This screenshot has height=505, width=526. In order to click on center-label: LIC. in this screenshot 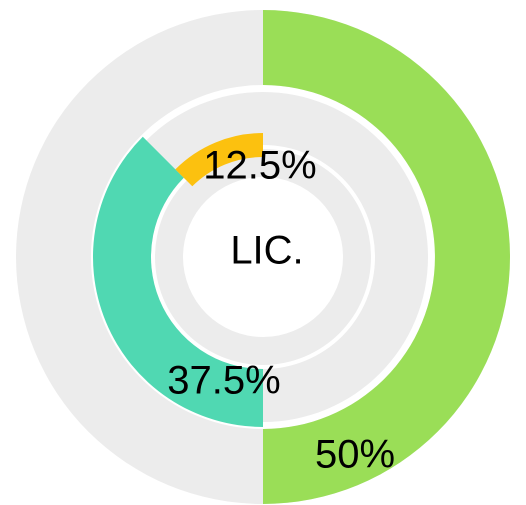, I will do `click(266, 251)`.